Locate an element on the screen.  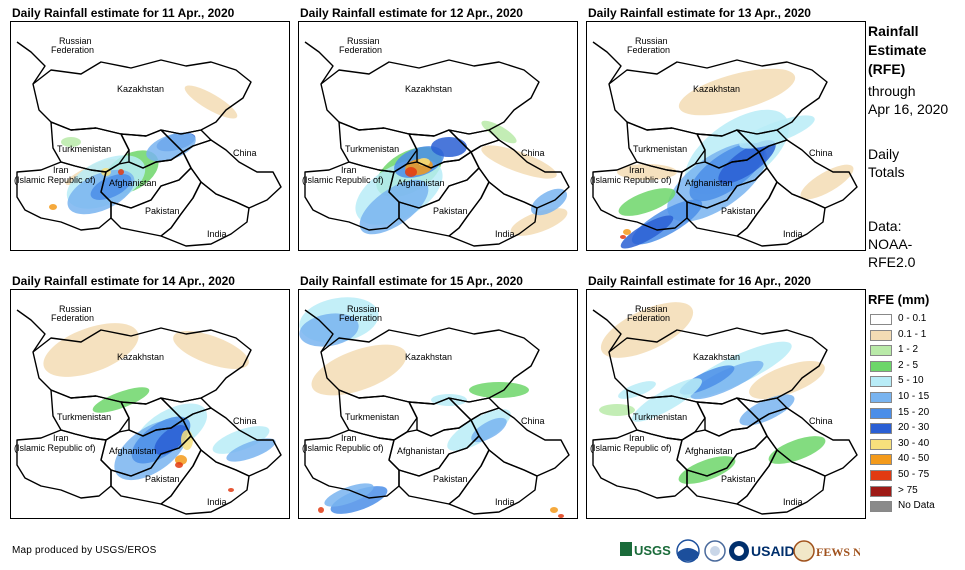
source-line2: RFE2.0 is located at coordinates (892, 262).